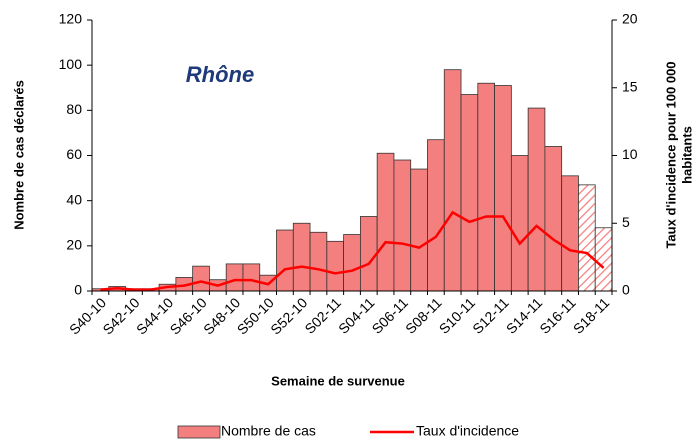 The image size is (696, 444). Describe the element at coordinates (630, 86) in the screenshot. I see `y2-tick-label: 15` at that location.